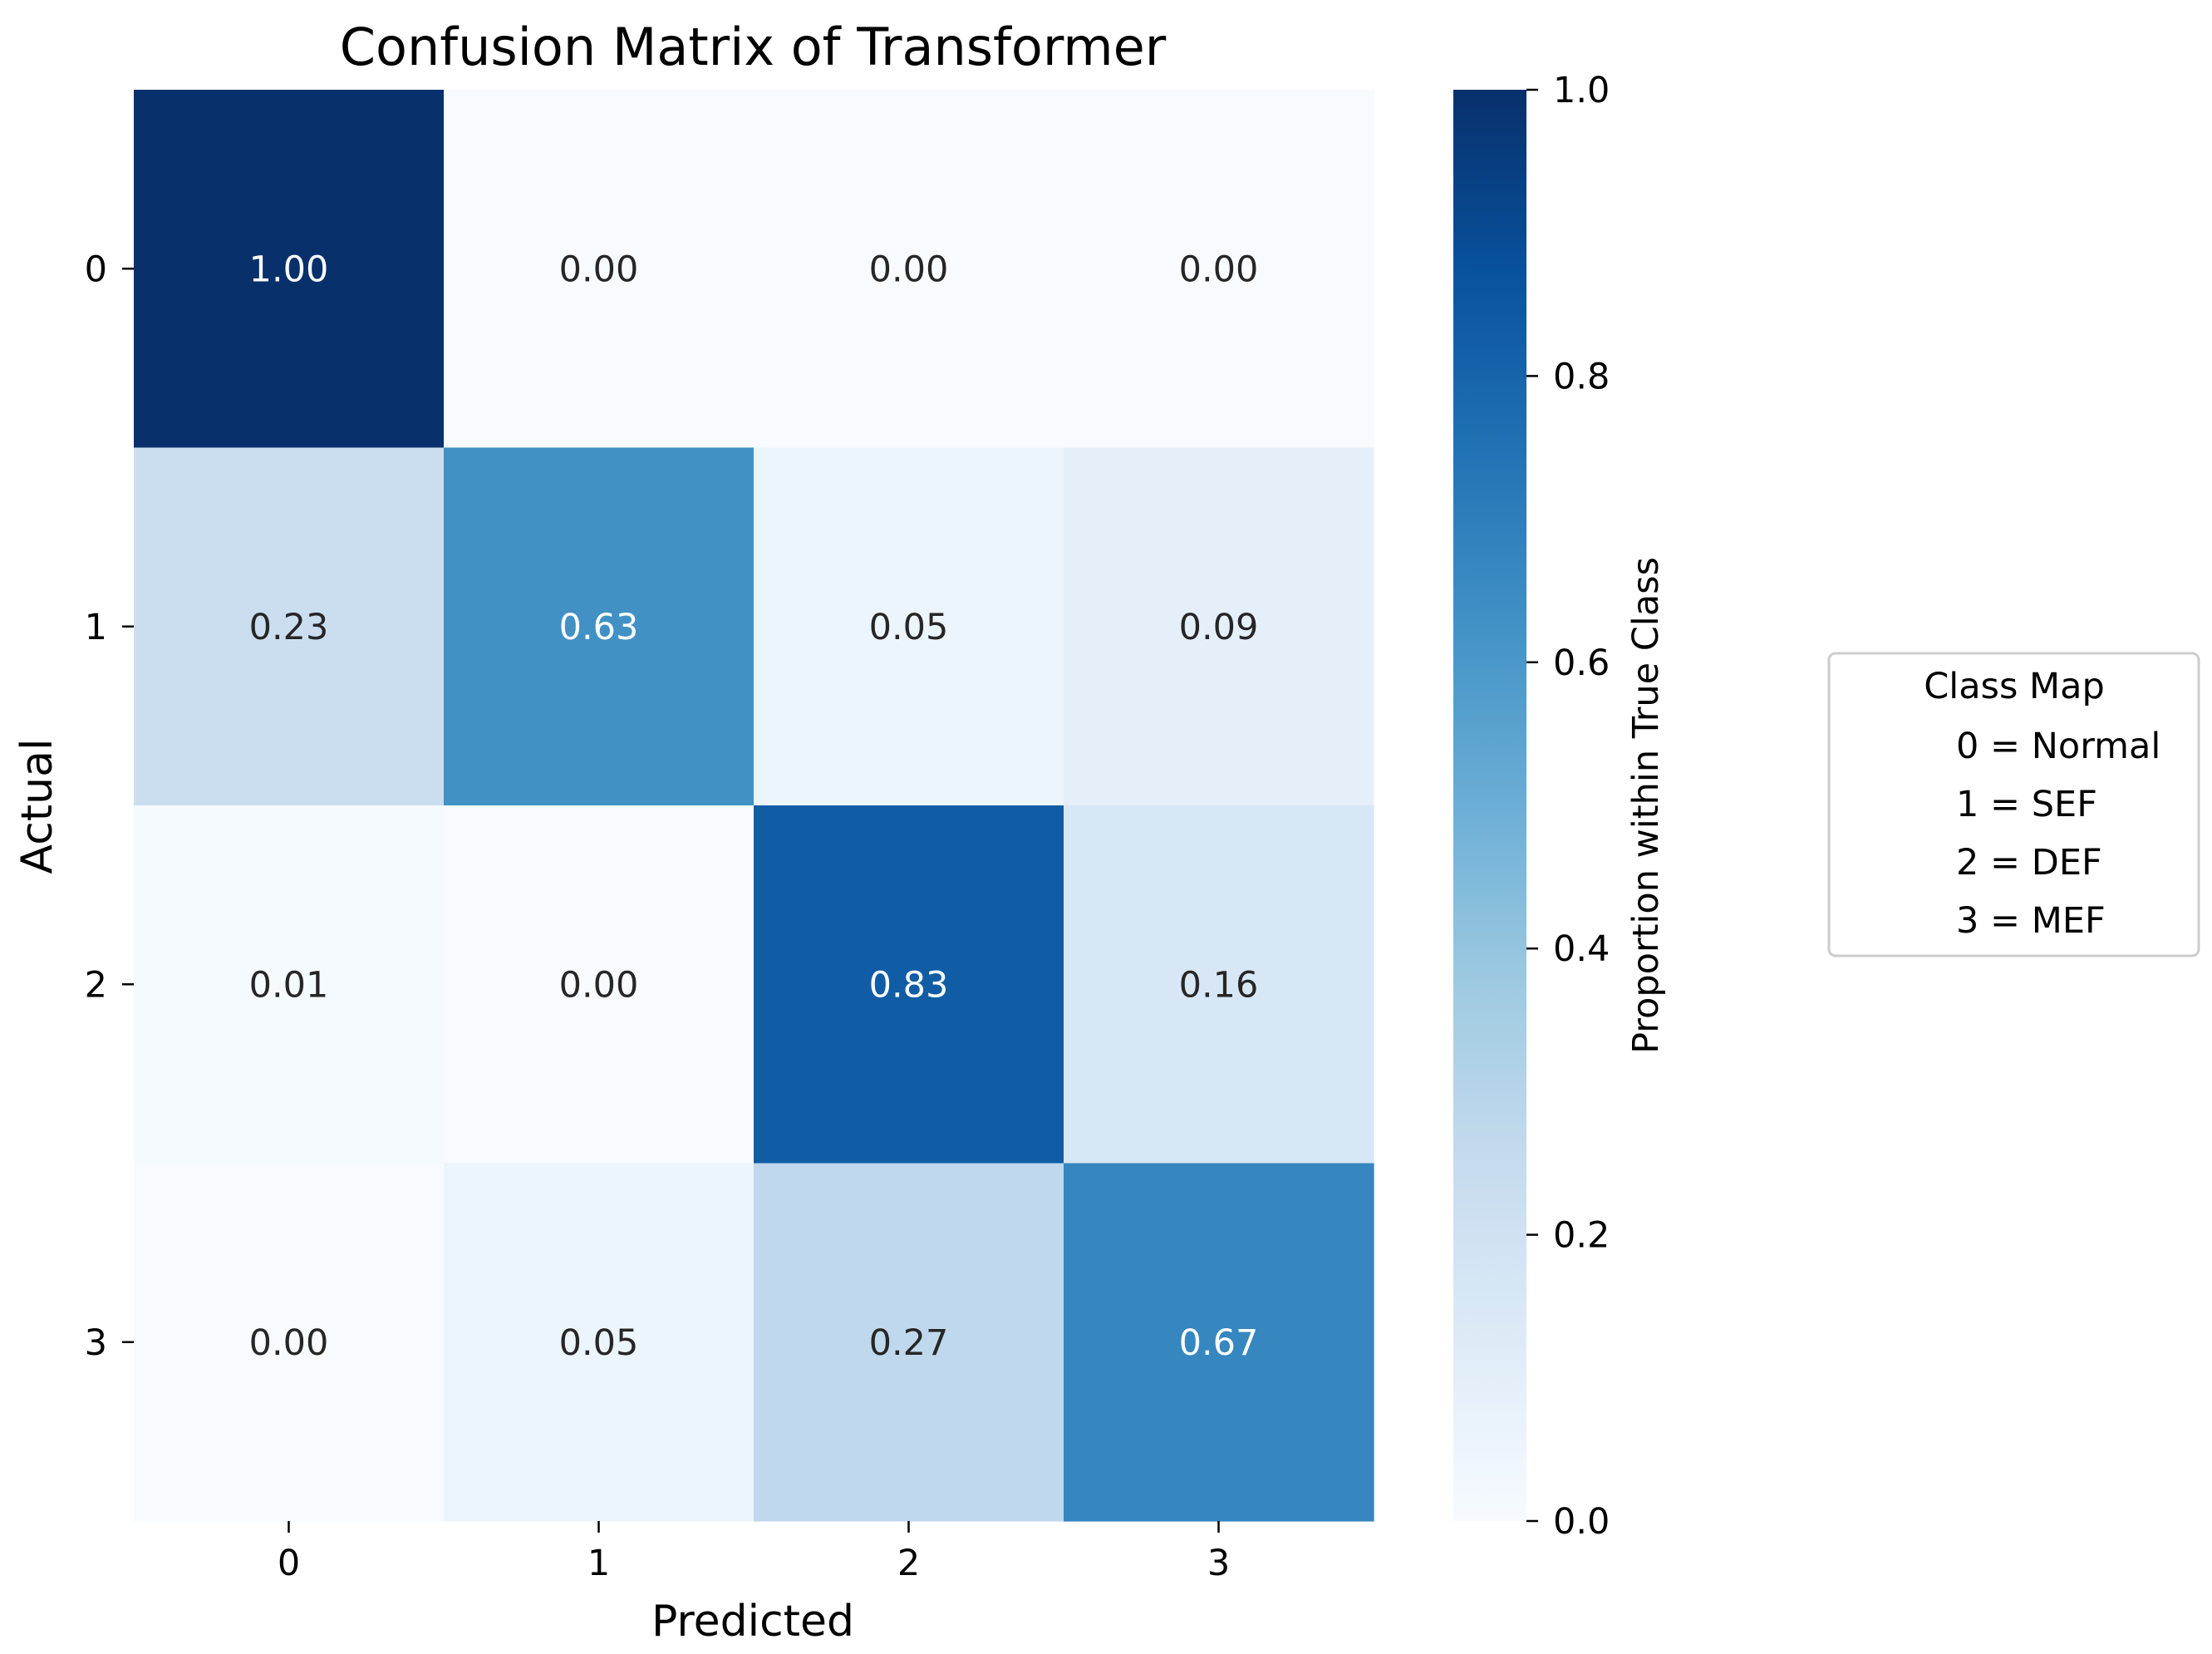  What do you see at coordinates (1646, 805) in the screenshot?
I see `colorbar-label: Proportion within True Class` at bounding box center [1646, 805].